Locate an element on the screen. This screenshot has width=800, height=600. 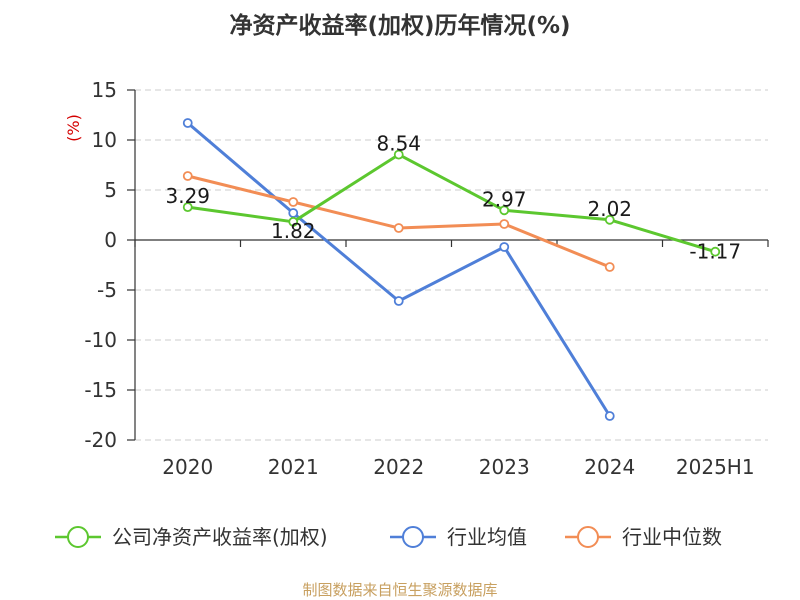
x-tick-labels: 2020 2021 2022 2023 2024 2025H1 is located at coordinates (458, 467).